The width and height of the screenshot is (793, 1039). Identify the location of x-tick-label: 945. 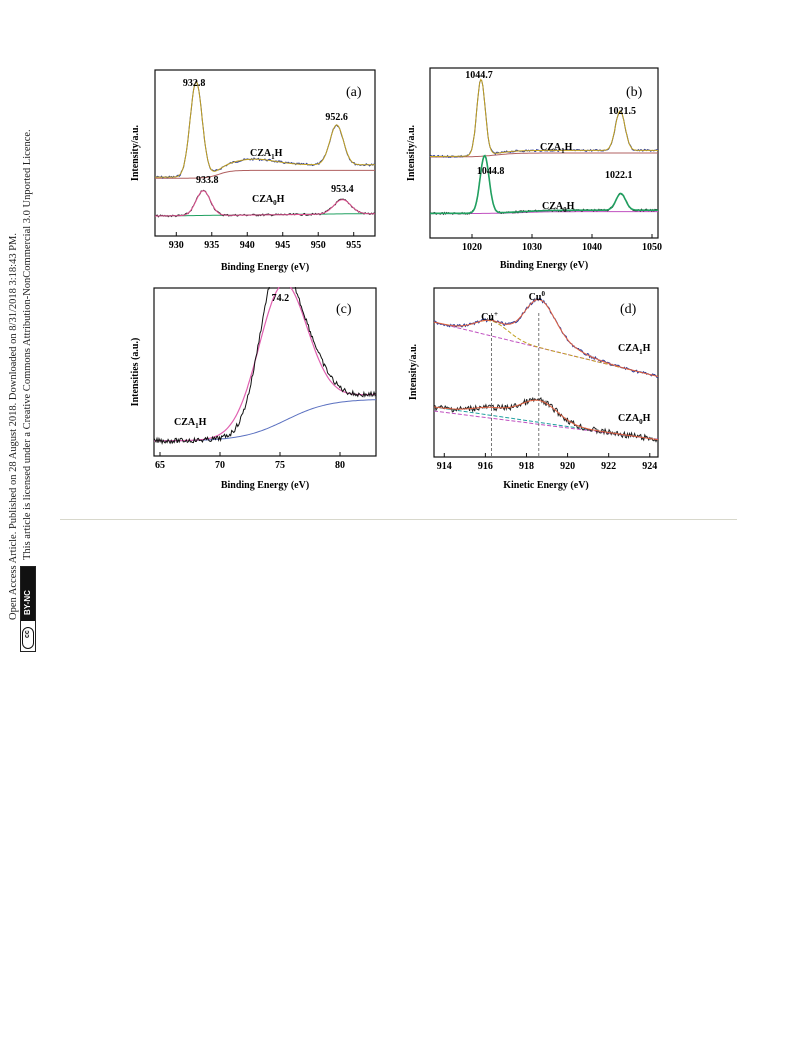
(282, 245).